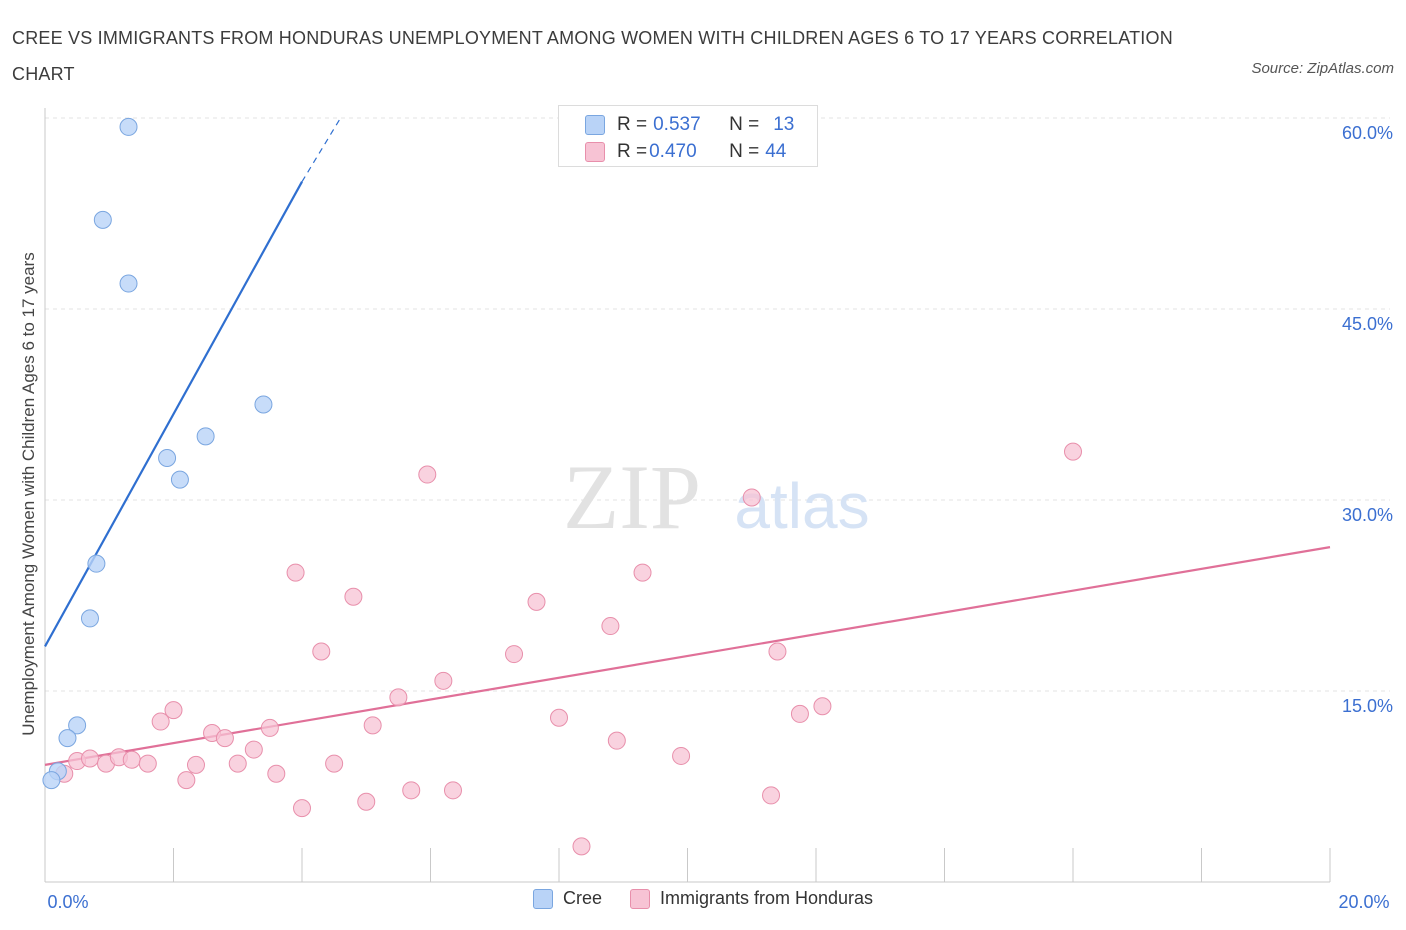  Describe the element at coordinates (1367, 324) in the screenshot. I see `y-tick-label: 45.0%` at that location.